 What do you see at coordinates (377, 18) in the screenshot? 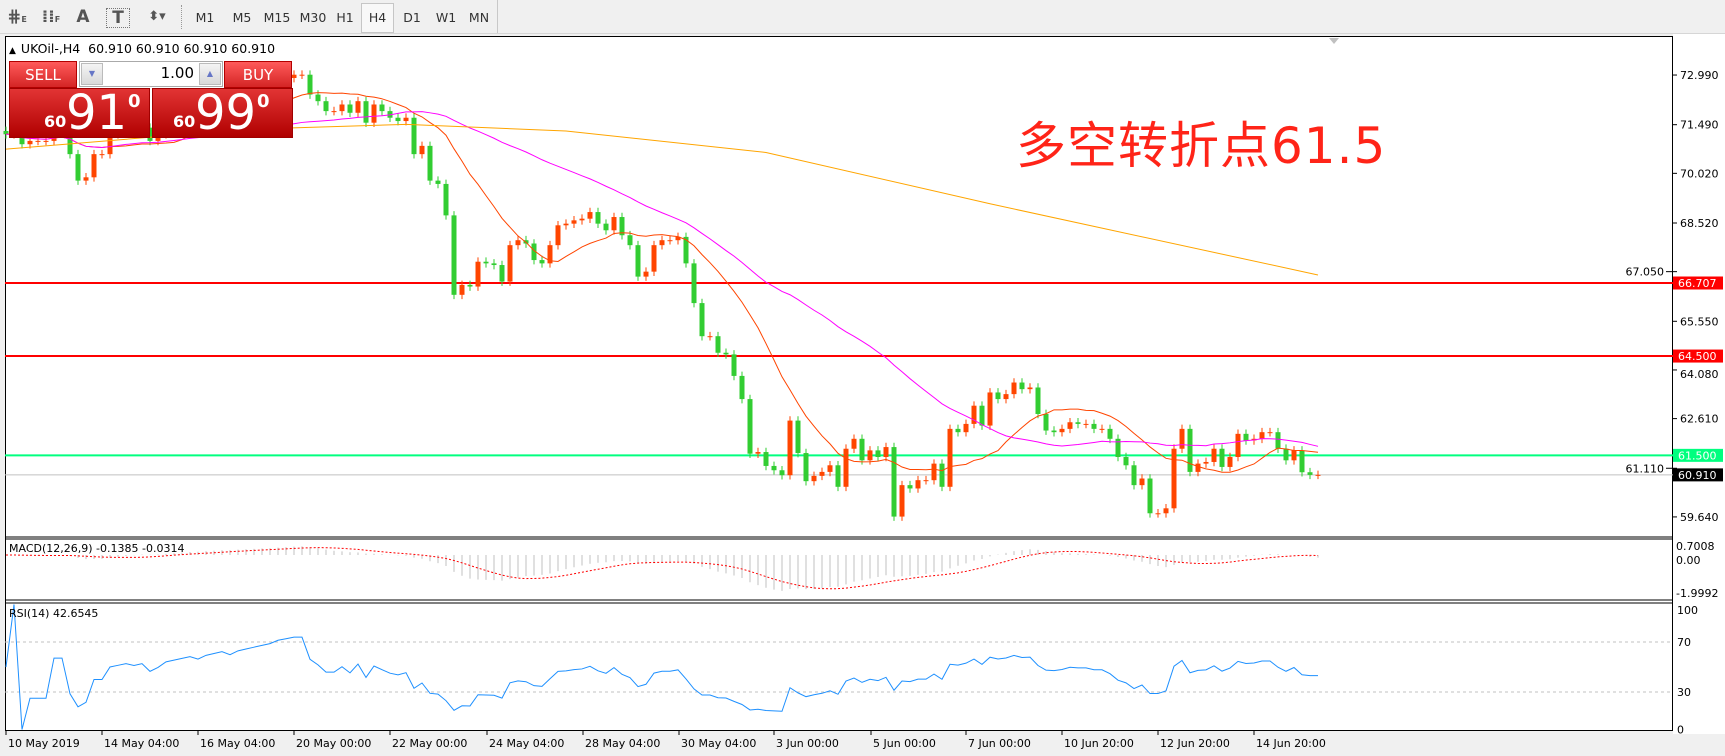
I see `timeframe-h4: H4` at bounding box center [377, 18].